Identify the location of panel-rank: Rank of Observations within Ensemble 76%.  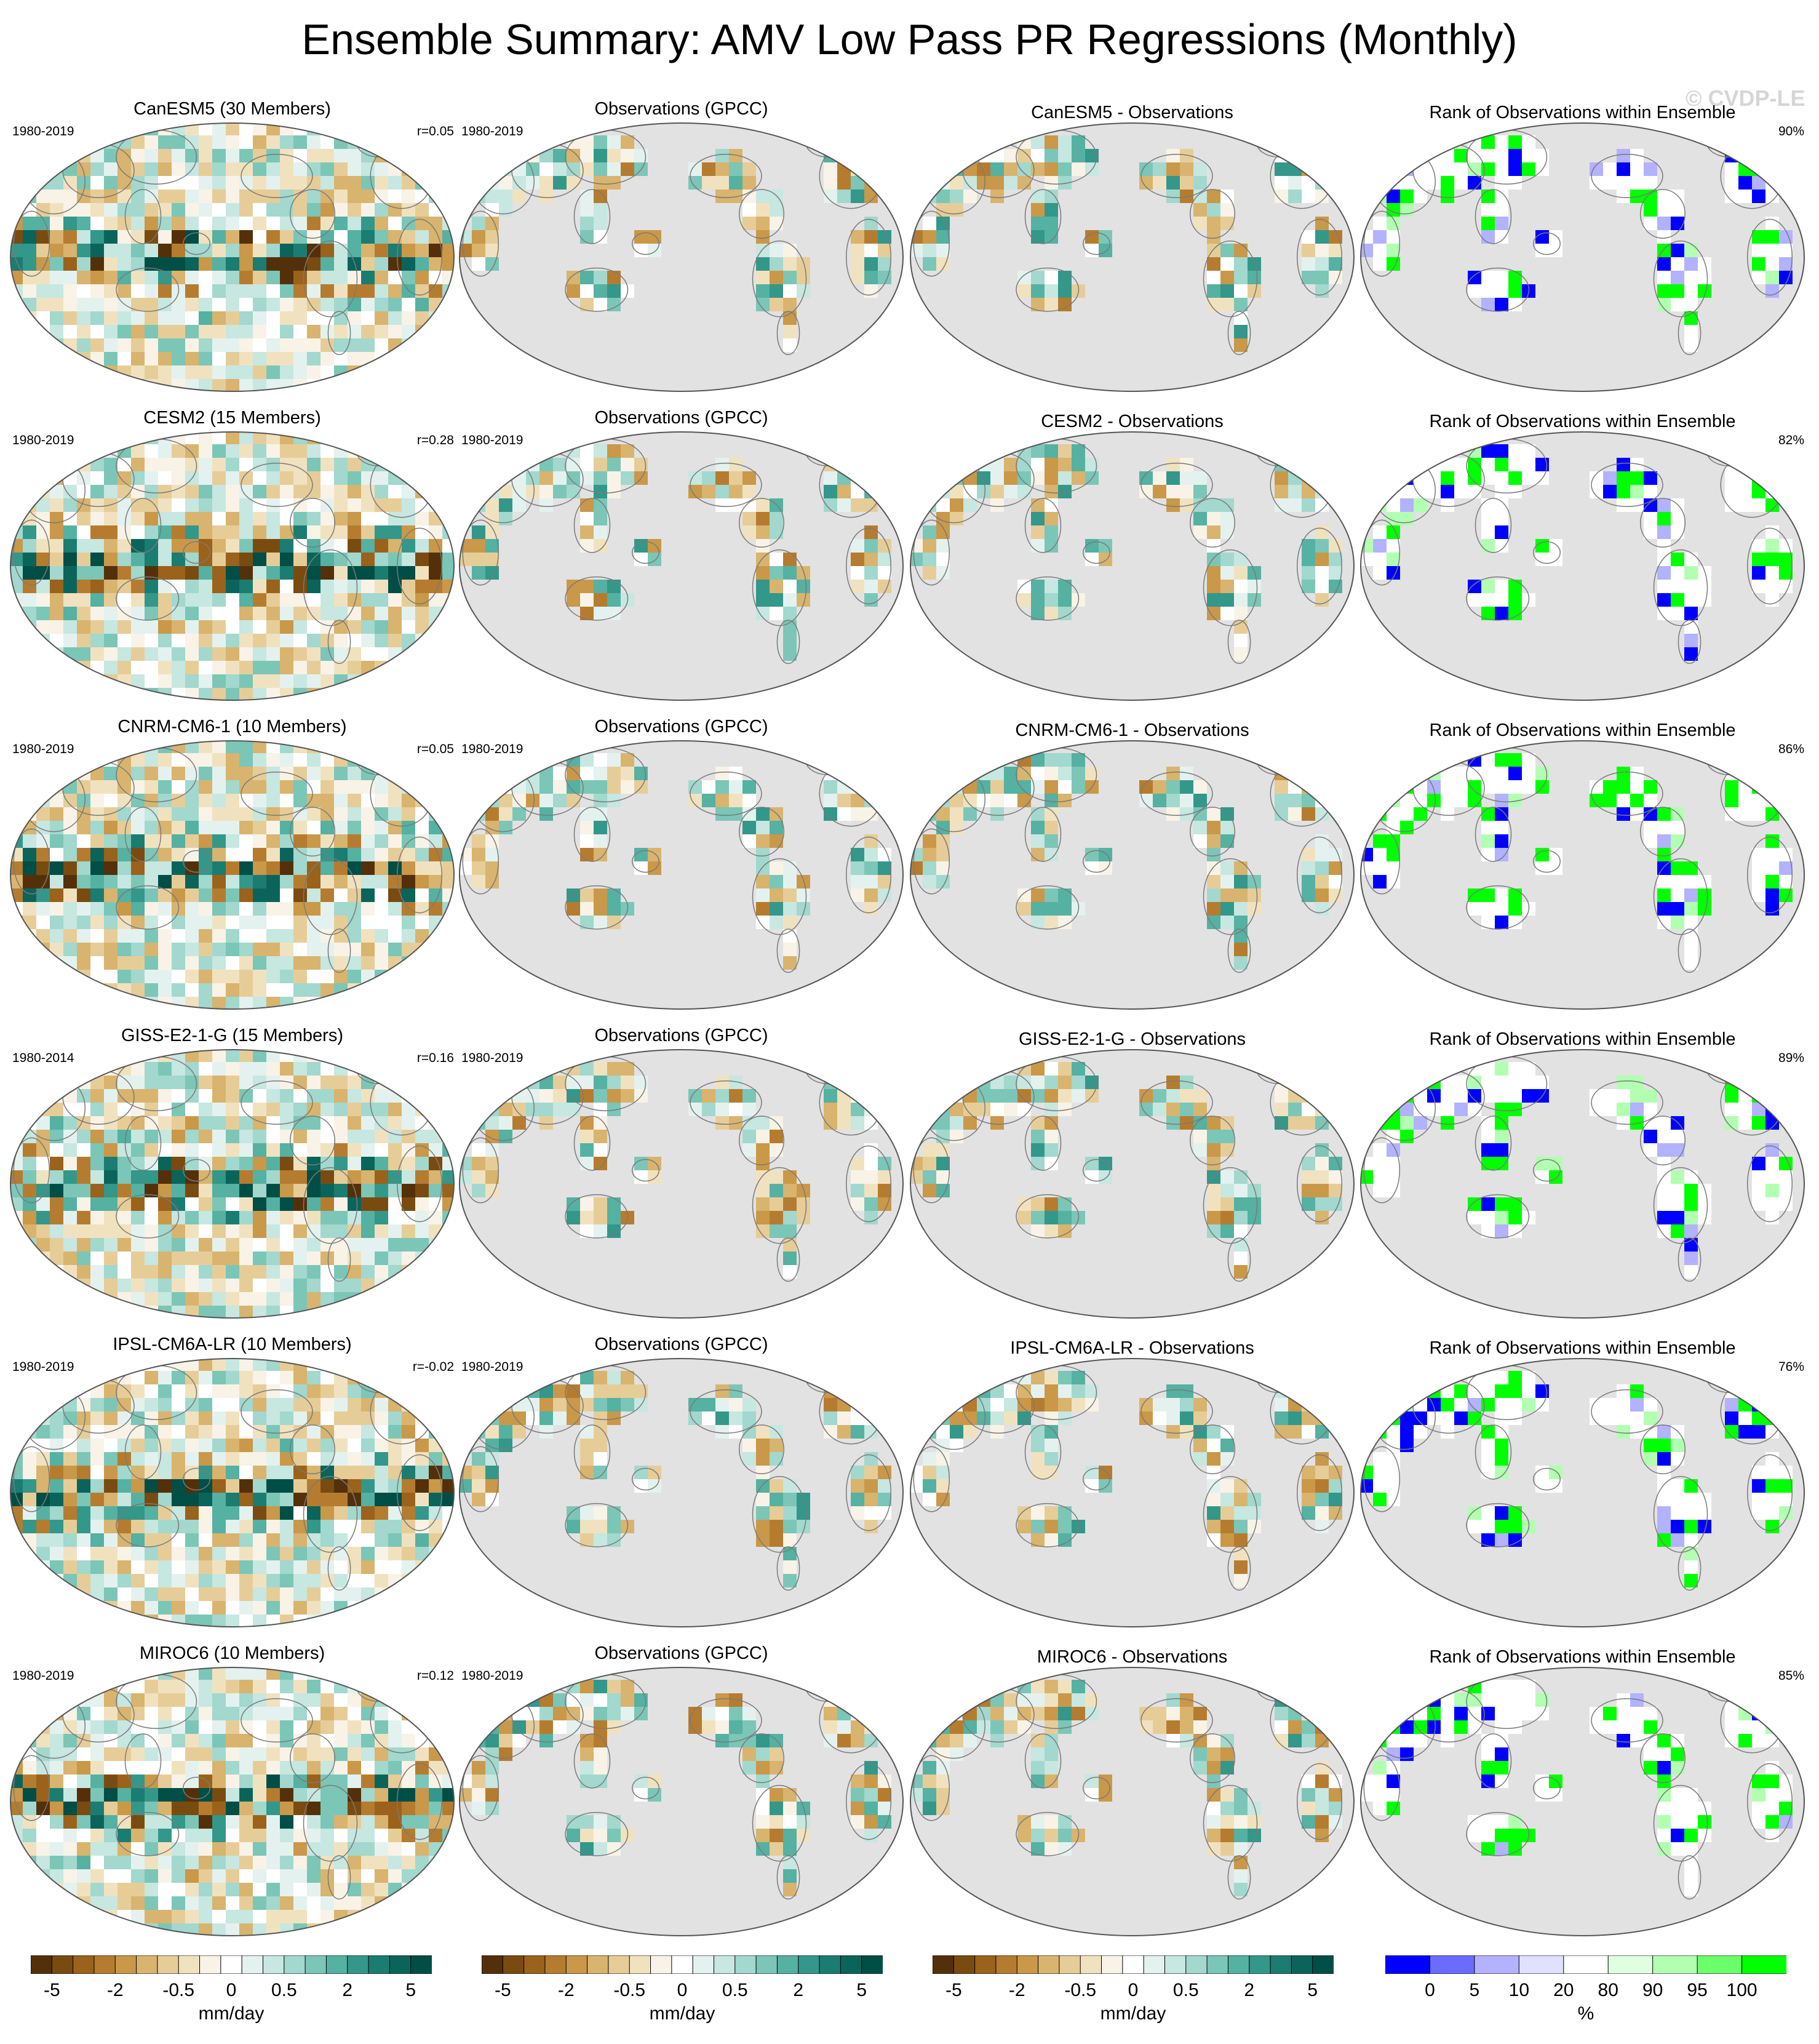
(1582, 1481).